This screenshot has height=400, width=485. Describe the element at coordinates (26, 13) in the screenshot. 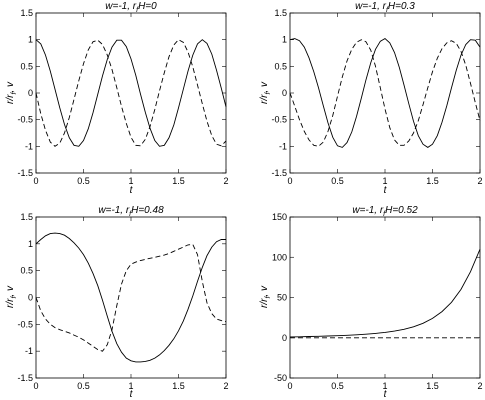

I see `panel-1-y-tick-label: 1.5` at that location.